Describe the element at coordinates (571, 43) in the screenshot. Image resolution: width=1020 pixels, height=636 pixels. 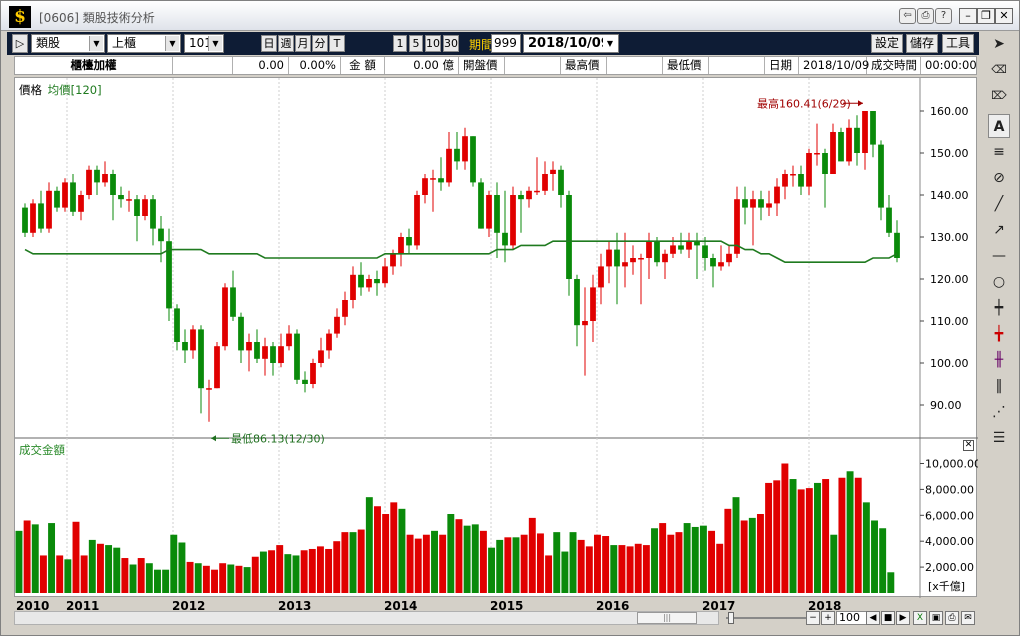
I see `date-select: 2018/10/09 ▼` at that location.